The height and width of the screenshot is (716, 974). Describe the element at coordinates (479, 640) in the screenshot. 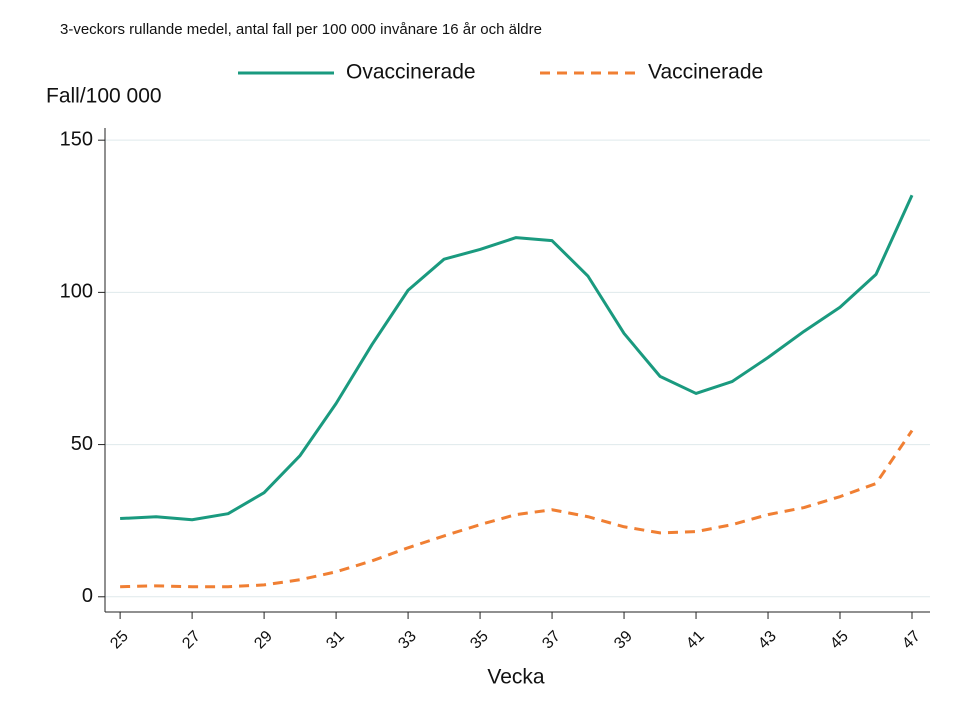

I see `x-tick-label: 35` at that location.